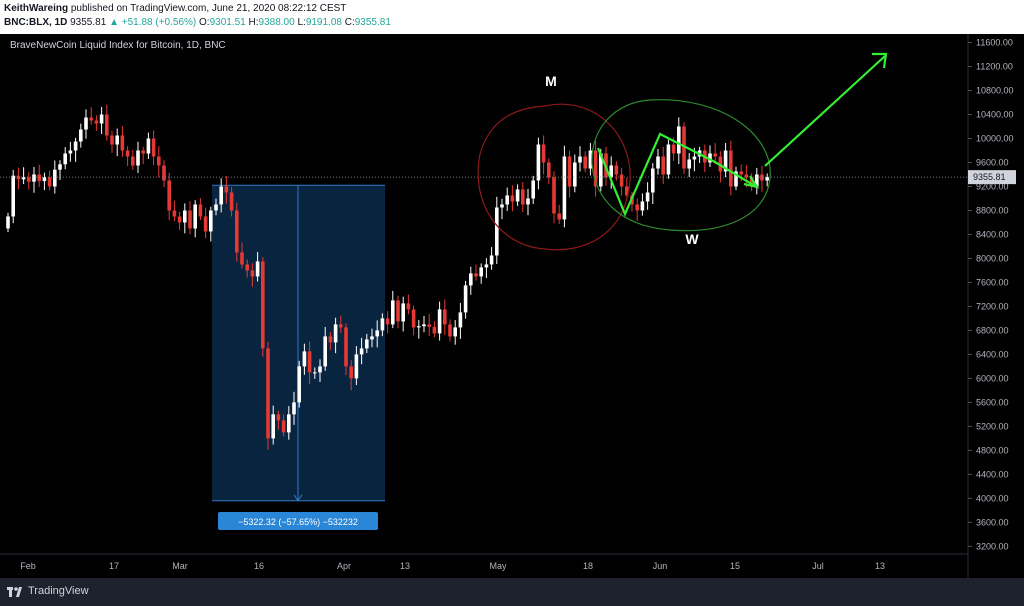  What do you see at coordinates (660, 566) in the screenshot?
I see `x-tick-label: Jun` at bounding box center [660, 566].